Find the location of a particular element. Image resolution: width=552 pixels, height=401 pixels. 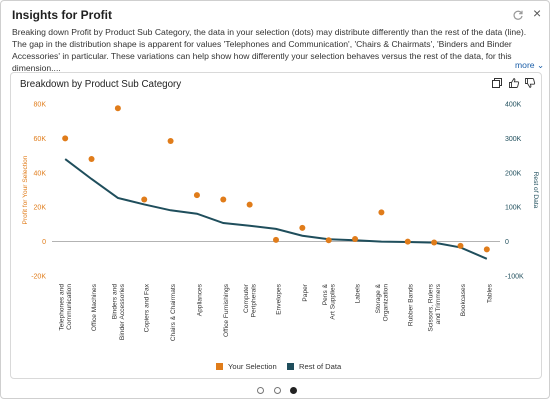

x-tick-label: Labels is located at coordinates (358, 293).